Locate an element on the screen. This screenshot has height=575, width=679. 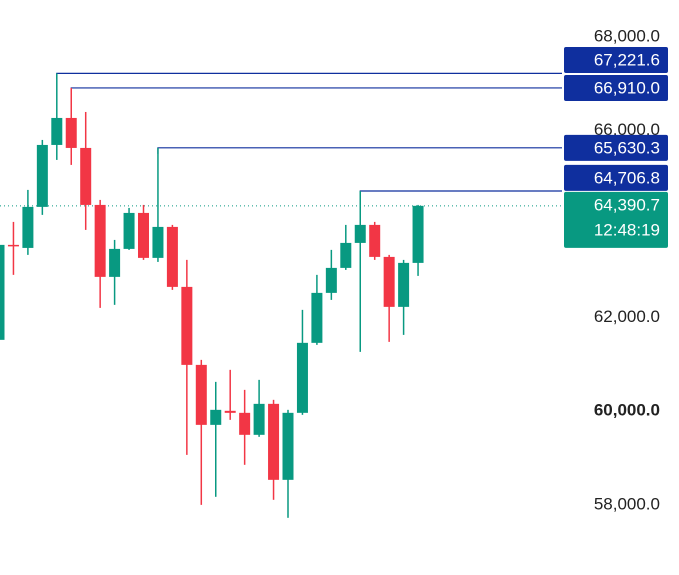
y-tick-label: 60,000.0 is located at coordinates (627, 410).